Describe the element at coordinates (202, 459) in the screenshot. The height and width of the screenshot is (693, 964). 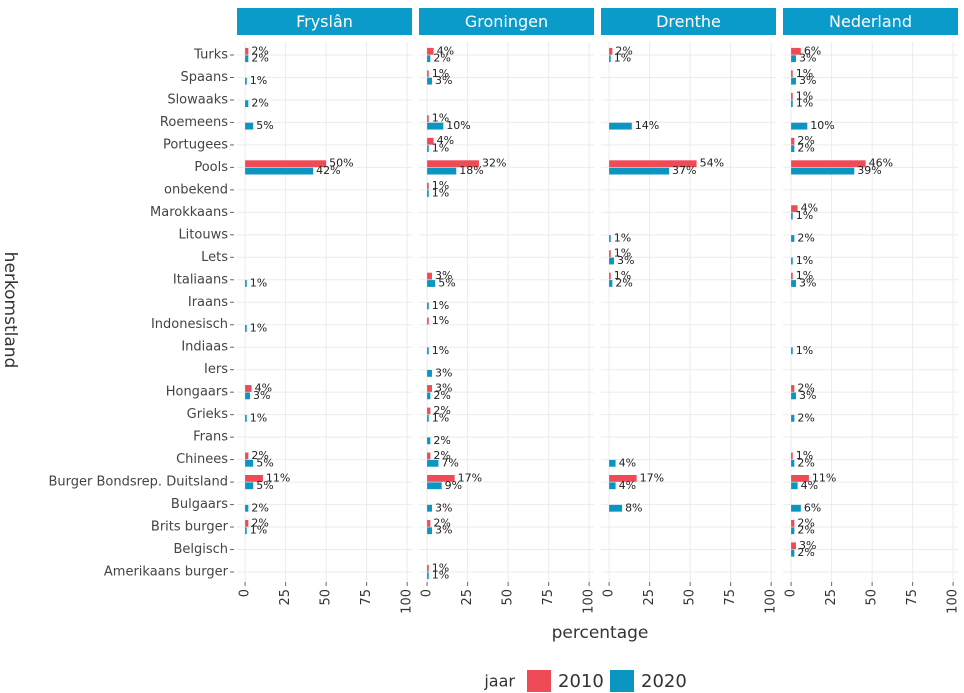
I see `y-tick-label: Chinees` at that location.